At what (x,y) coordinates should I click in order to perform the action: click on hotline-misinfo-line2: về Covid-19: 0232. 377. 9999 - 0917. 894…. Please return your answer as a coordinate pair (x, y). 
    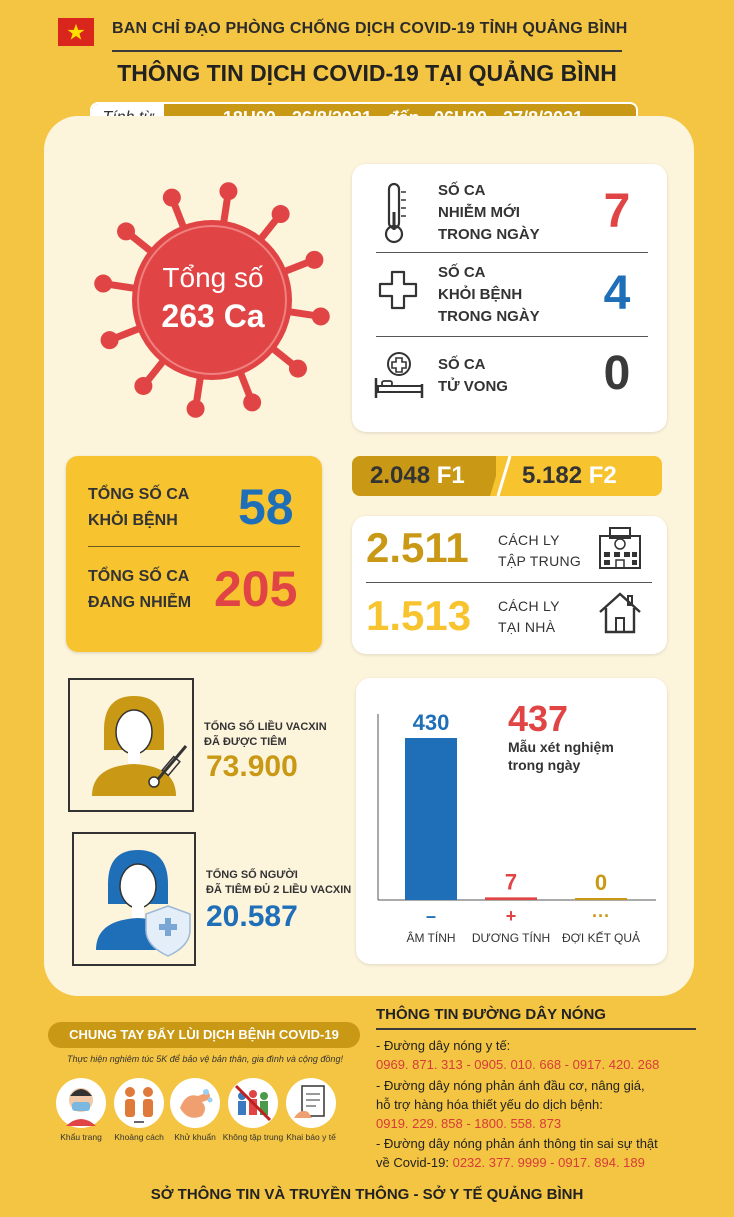
    Looking at the image, I should click on (510, 1162).